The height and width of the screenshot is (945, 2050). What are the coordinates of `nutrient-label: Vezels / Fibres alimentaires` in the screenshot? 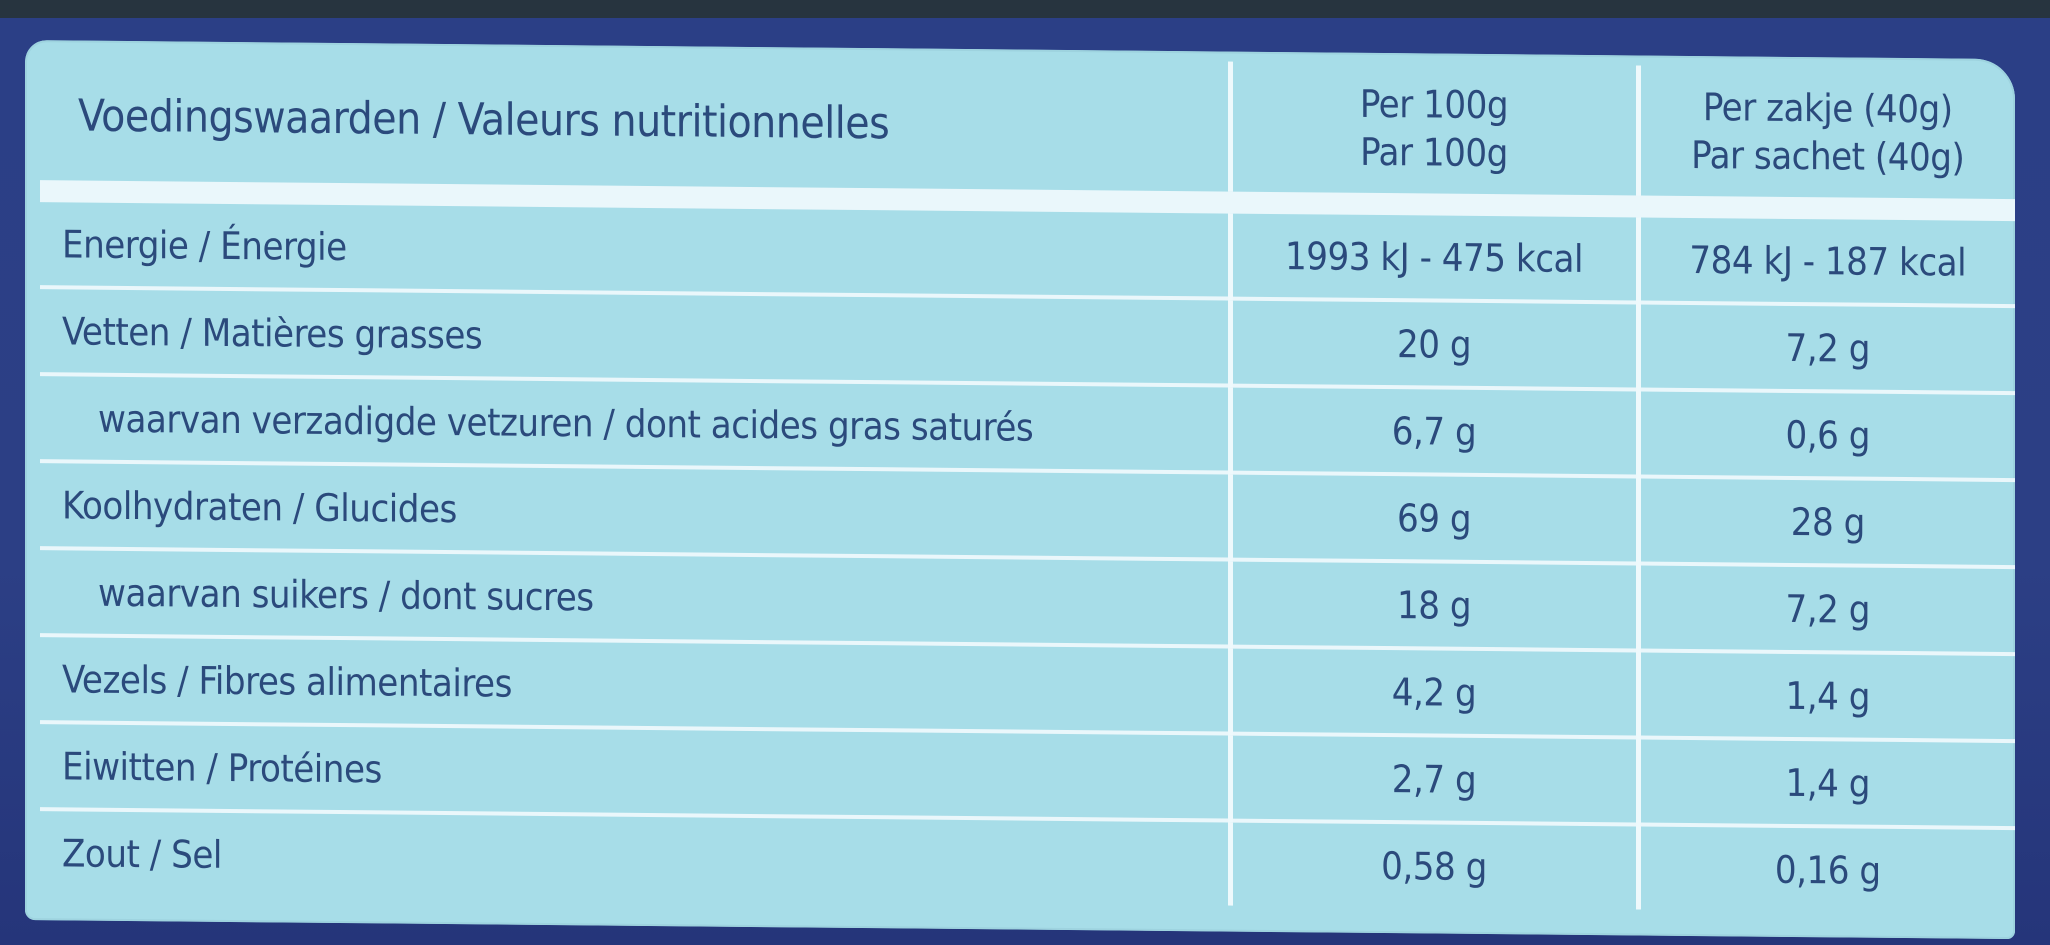 It's located at (635, 684).